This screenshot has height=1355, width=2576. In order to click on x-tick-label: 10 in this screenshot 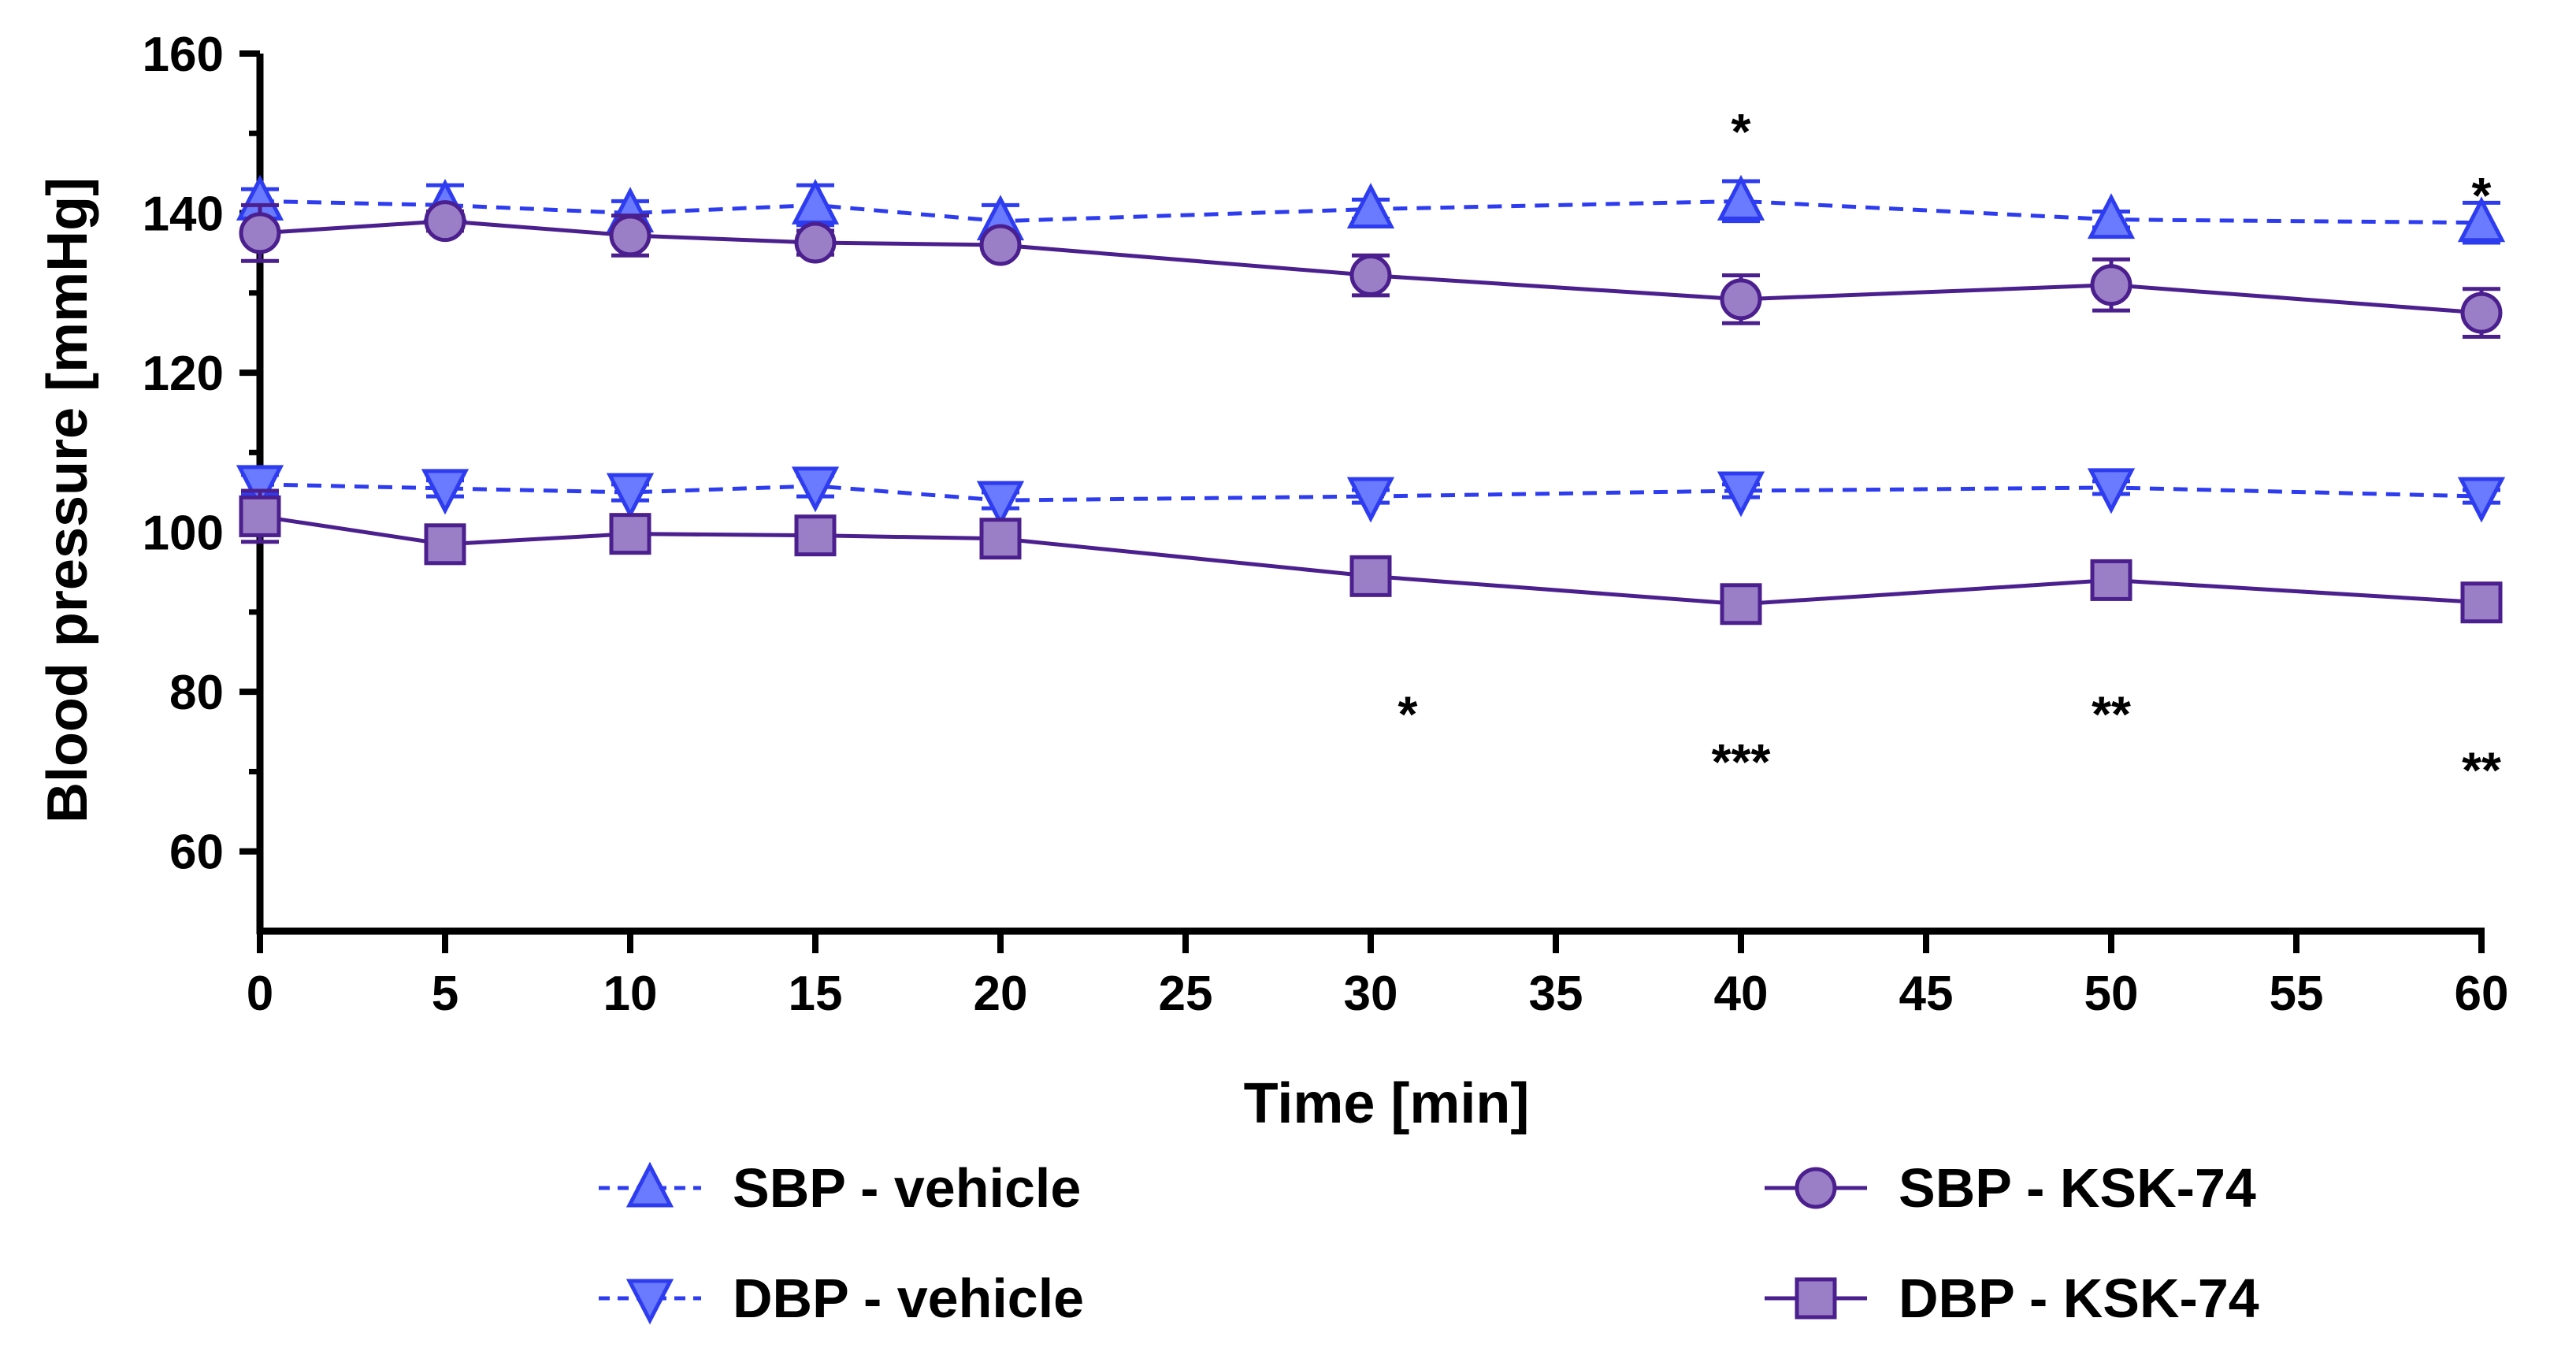, I will do `click(630, 994)`.